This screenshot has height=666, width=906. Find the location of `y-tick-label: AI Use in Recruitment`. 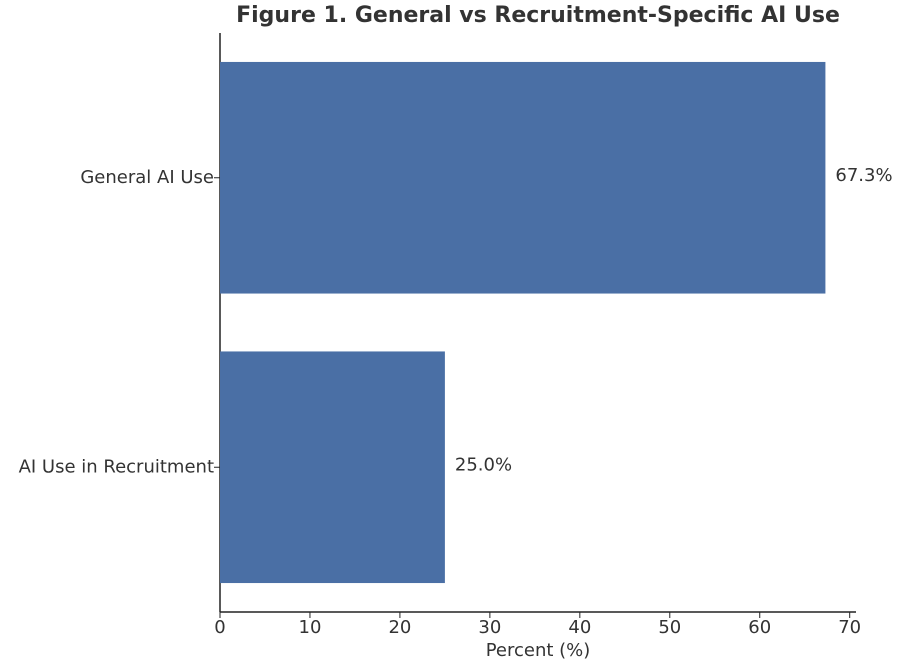

y-tick-label: AI Use in Recruitment is located at coordinates (116, 466).